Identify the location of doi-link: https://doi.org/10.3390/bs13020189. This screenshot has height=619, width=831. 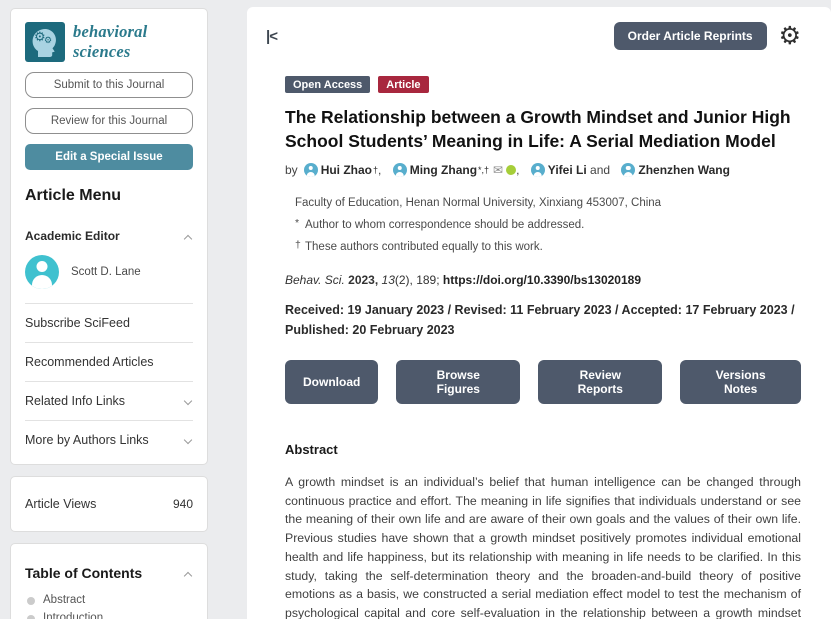
(541, 280).